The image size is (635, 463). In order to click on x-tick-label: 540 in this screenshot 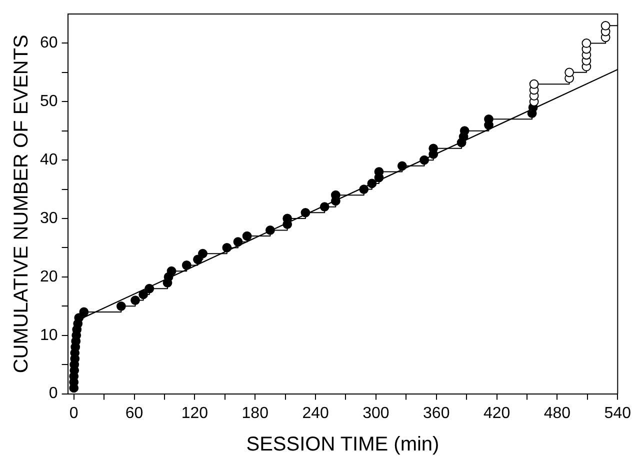, I will do `click(618, 413)`.